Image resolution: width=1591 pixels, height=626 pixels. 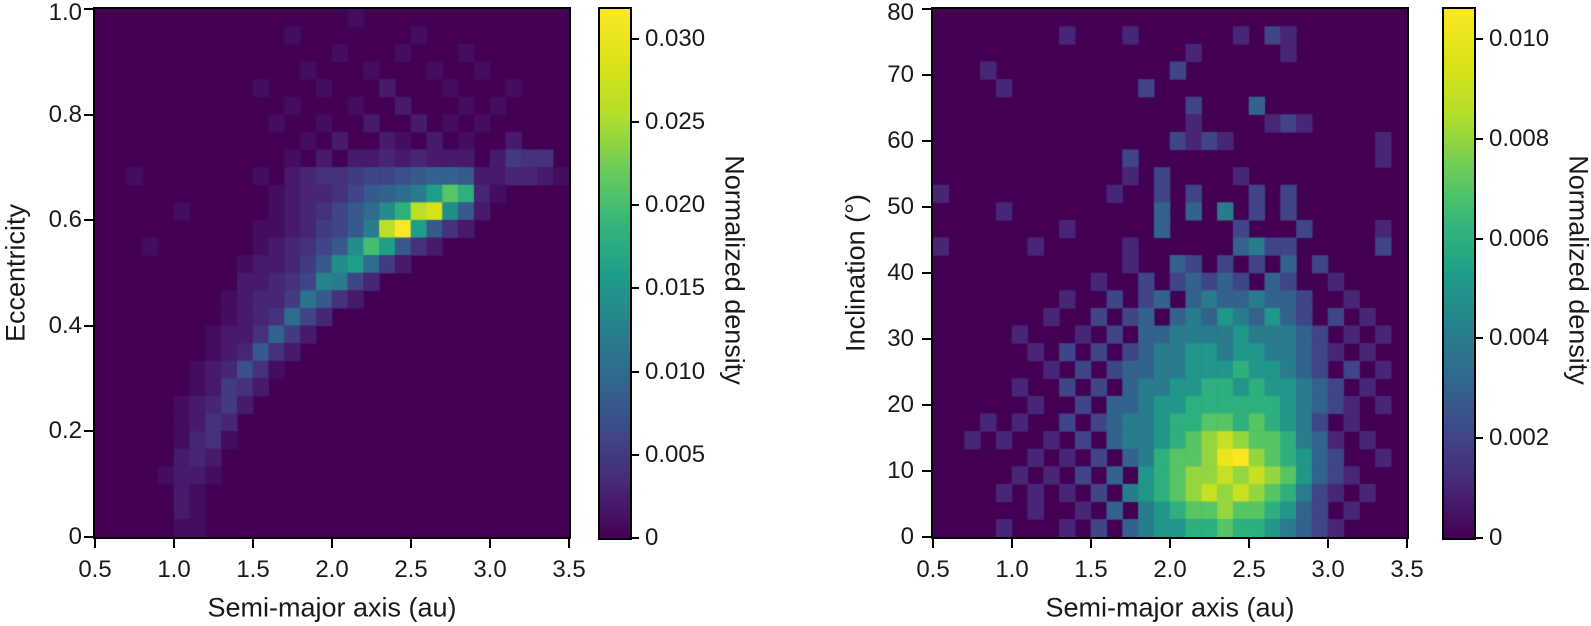 What do you see at coordinates (65, 114) in the screenshot?
I see `y-tick-label: 0.8` at bounding box center [65, 114].